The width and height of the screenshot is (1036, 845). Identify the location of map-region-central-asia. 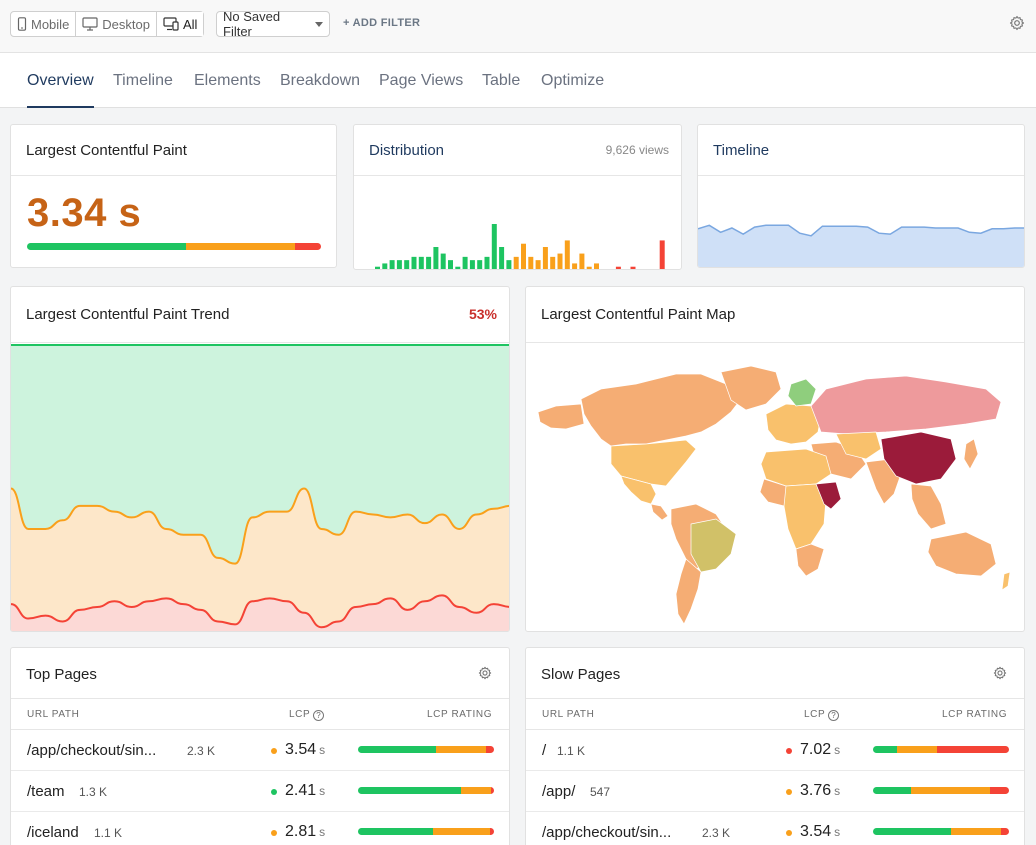
(858, 445).